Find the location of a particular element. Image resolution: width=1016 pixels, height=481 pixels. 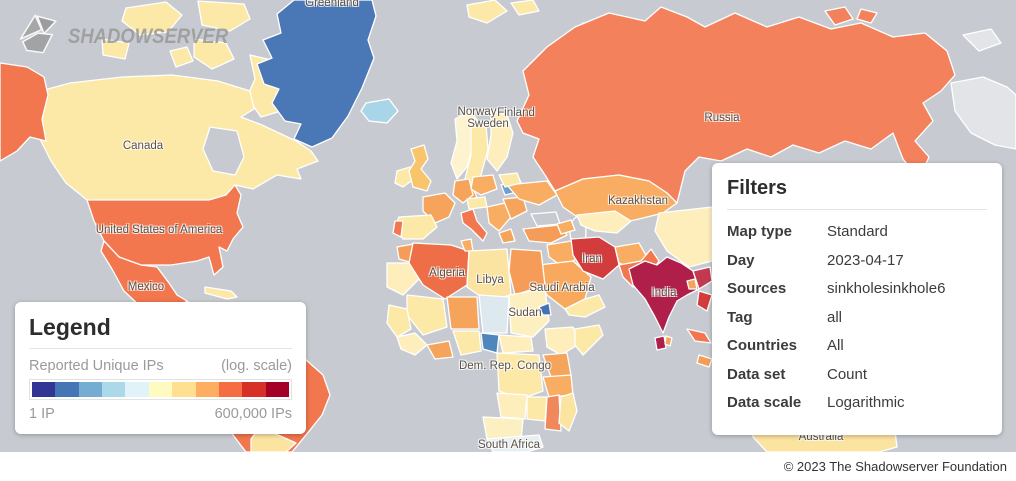

filters-title: Filters is located at coordinates (757, 188).